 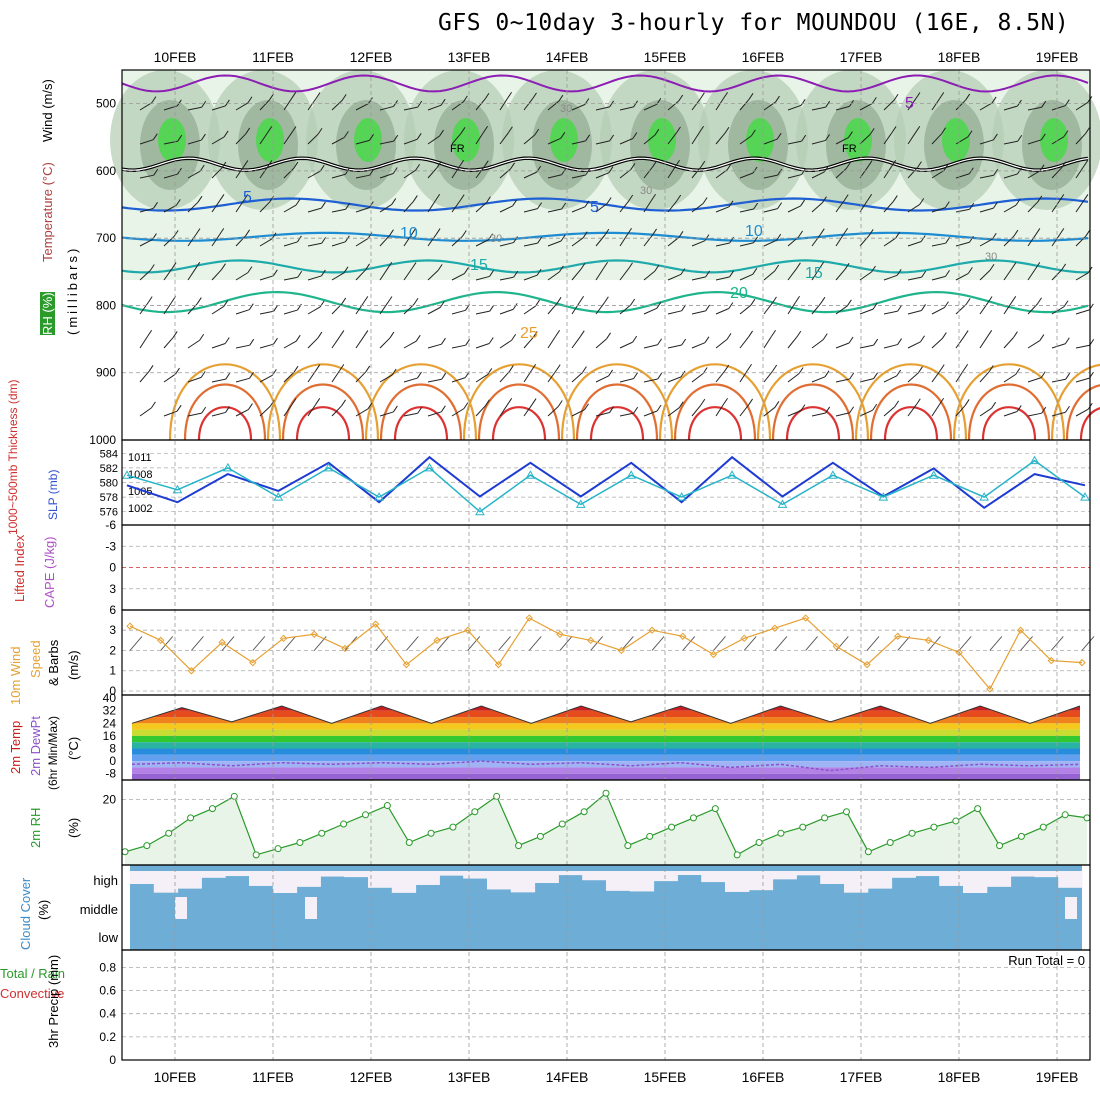 What do you see at coordinates (72, 290) in the screenshot?
I see `label-pressure: (millibars)` at bounding box center [72, 290].